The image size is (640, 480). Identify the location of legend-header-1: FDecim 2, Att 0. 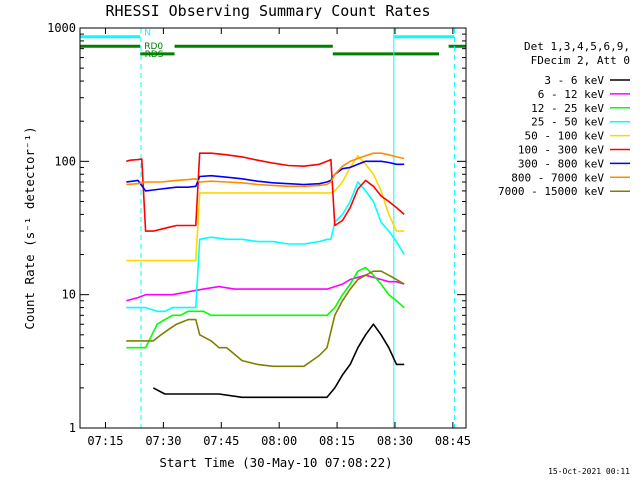
(580, 60).